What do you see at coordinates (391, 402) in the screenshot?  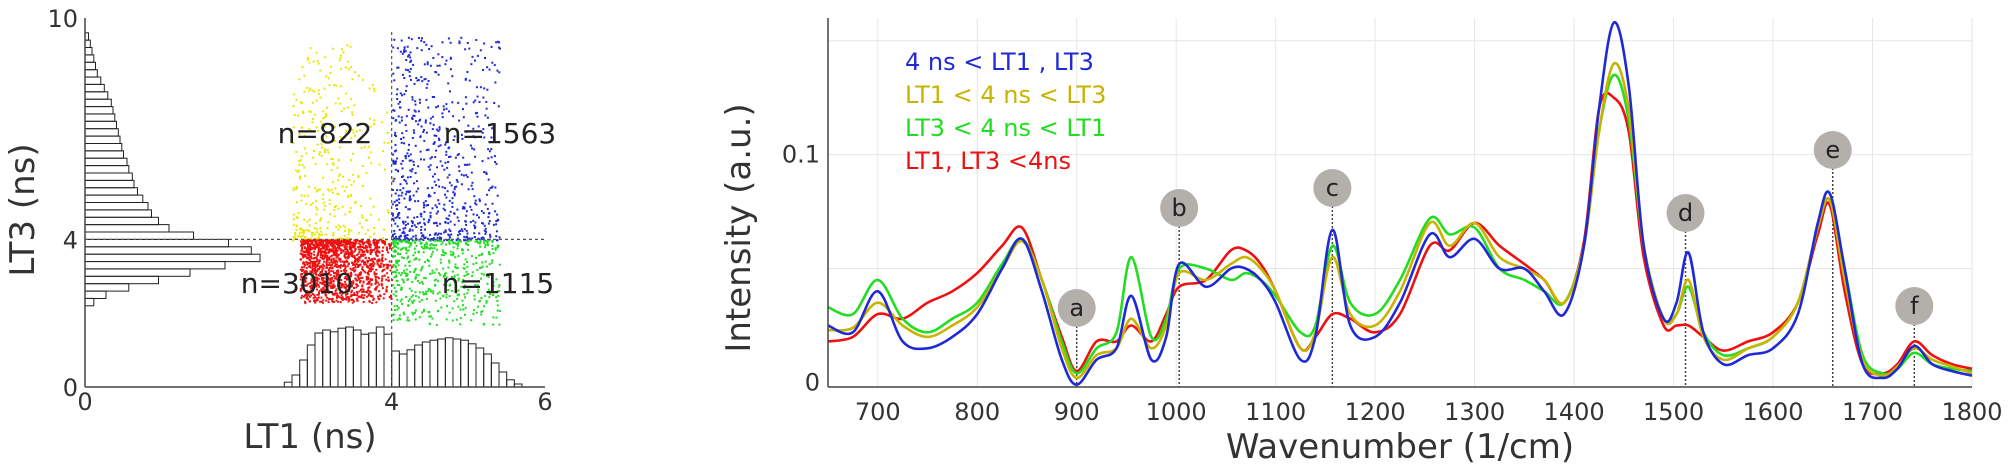 I see `x-tick-label: 4` at bounding box center [391, 402].